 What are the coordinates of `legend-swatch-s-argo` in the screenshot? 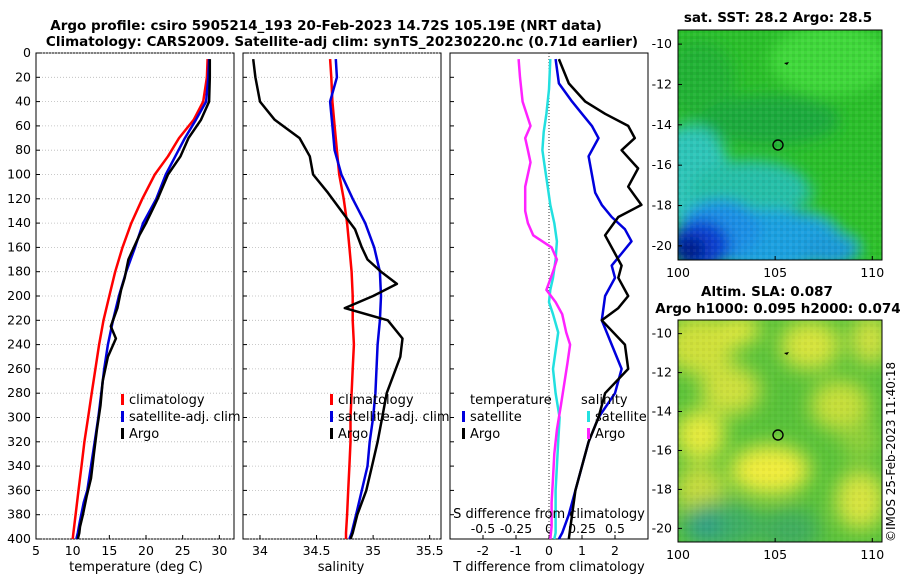 It's located at (588, 433).